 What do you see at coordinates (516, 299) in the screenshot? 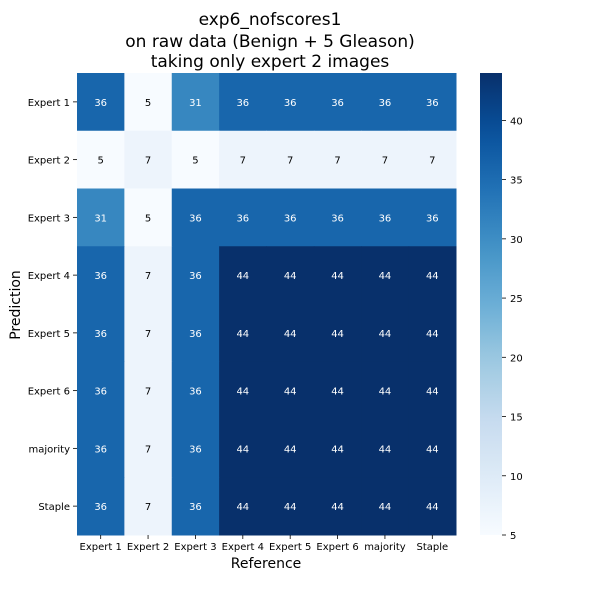
I see `colorbar-tick-label: 25` at bounding box center [516, 299].